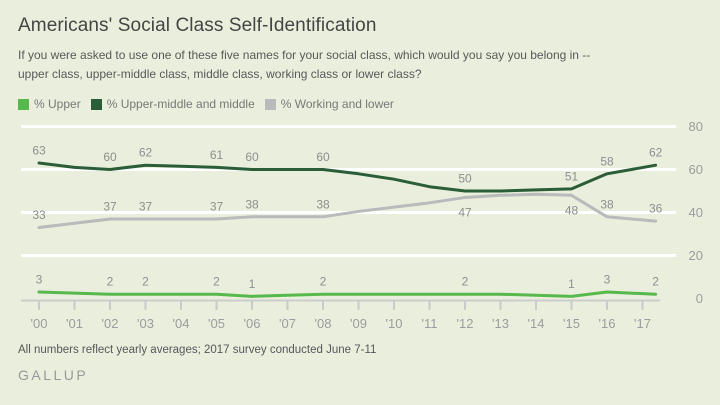 The height and width of the screenshot is (405, 720). Describe the element at coordinates (323, 323) in the screenshot. I see `x-tick-label-8: '08` at that location.